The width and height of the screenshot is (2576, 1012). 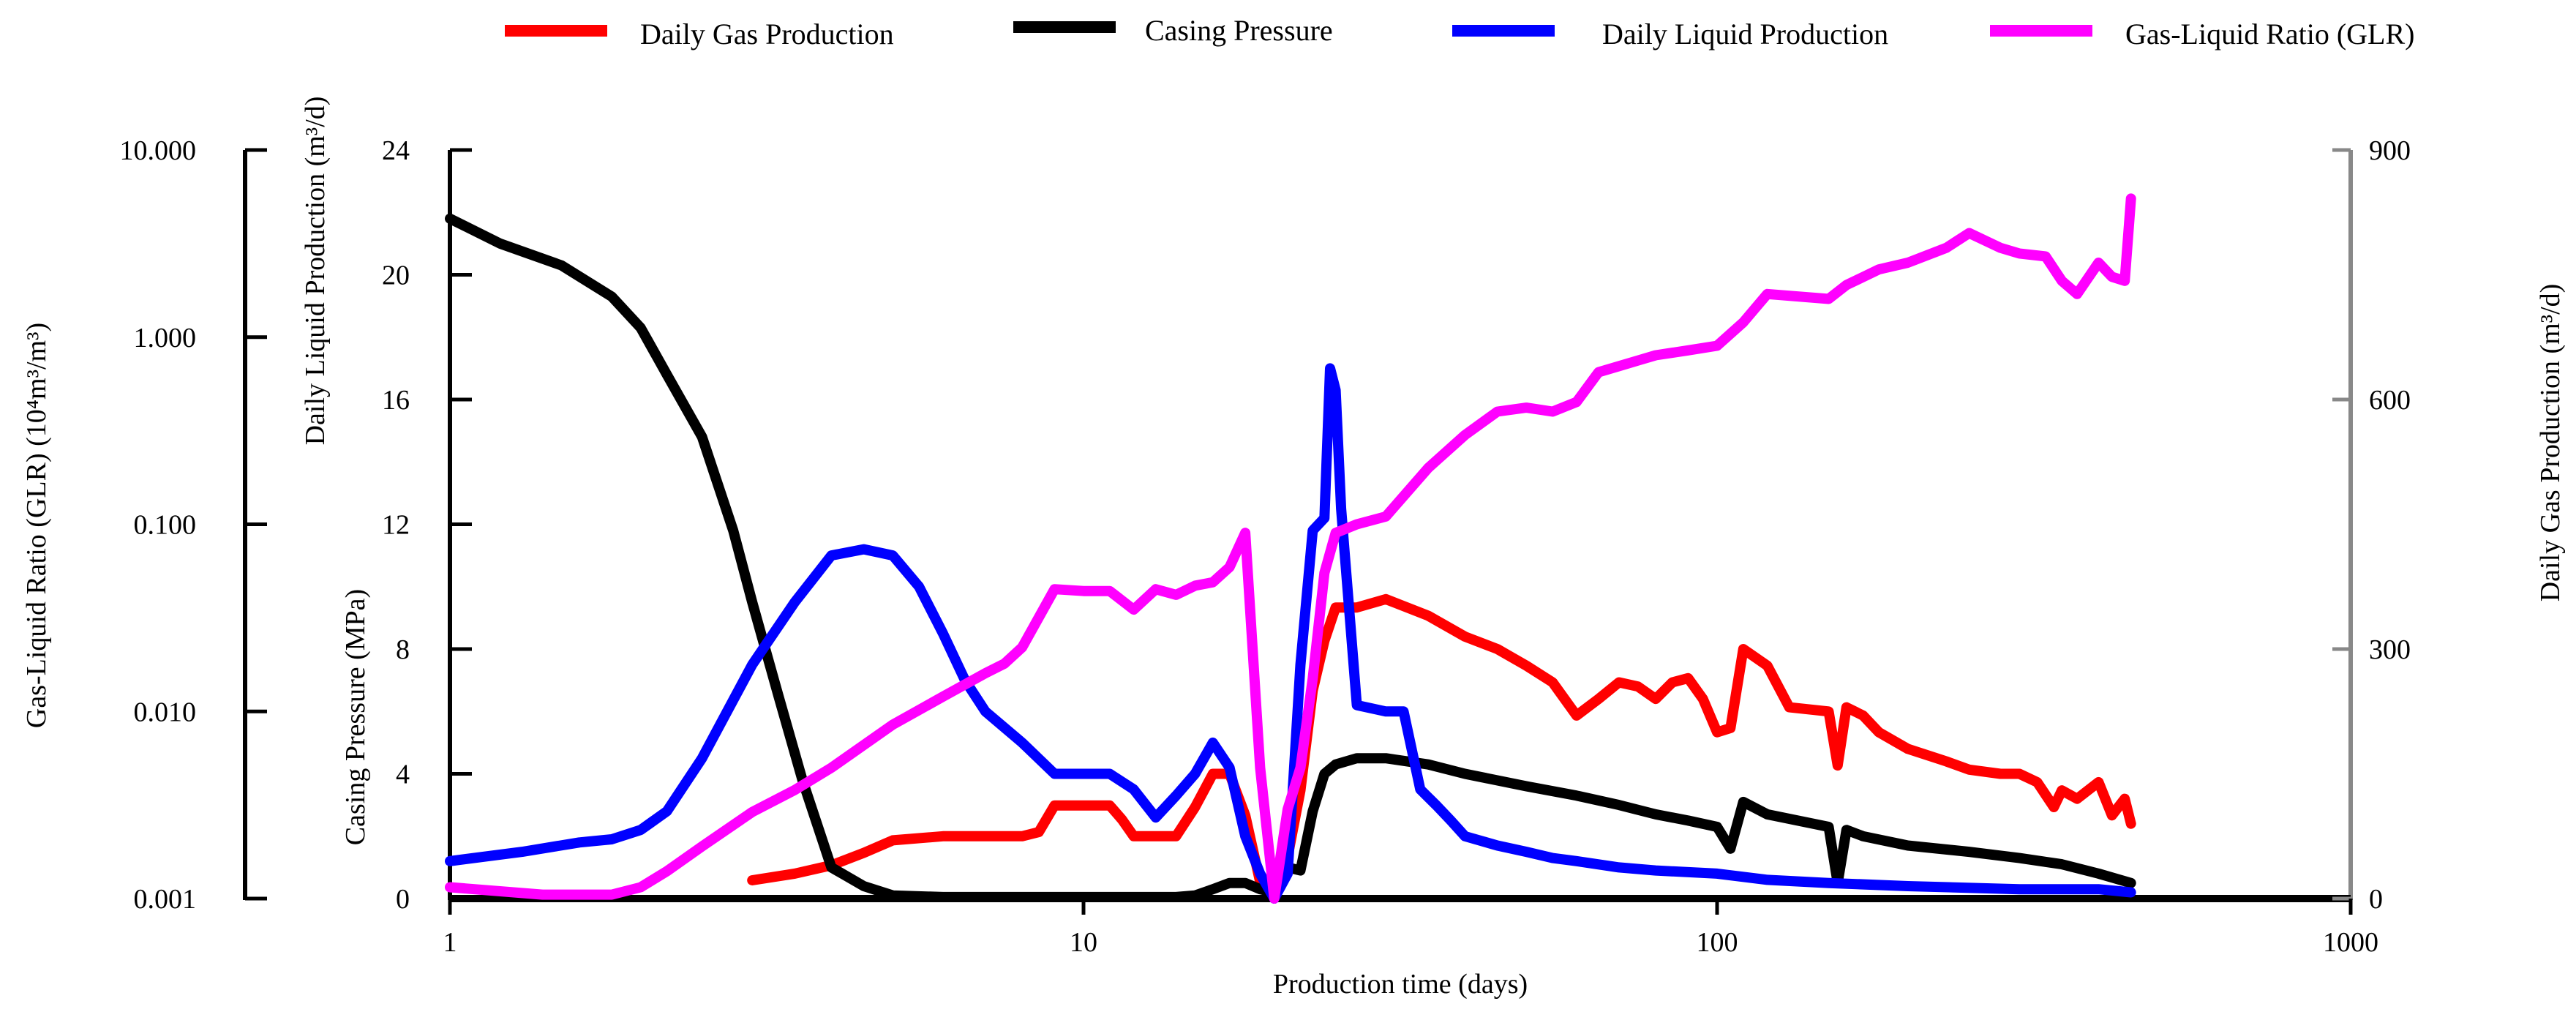 I want to click on casing-tick-label: 16, so click(x=396, y=400).